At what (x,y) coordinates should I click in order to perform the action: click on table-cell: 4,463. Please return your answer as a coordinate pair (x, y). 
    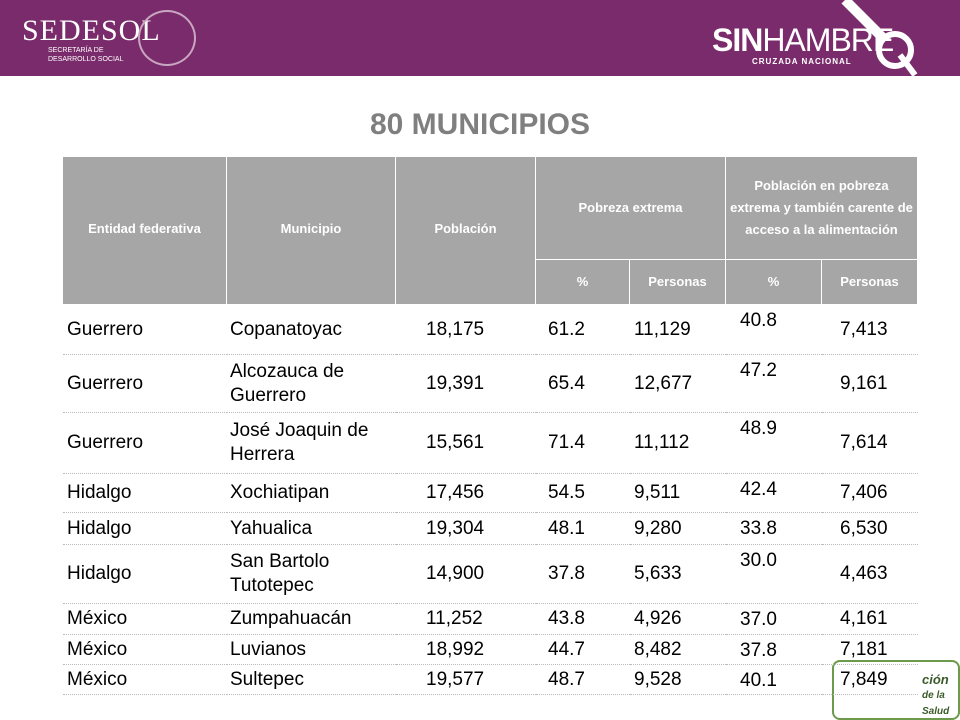
    Looking at the image, I should click on (870, 574).